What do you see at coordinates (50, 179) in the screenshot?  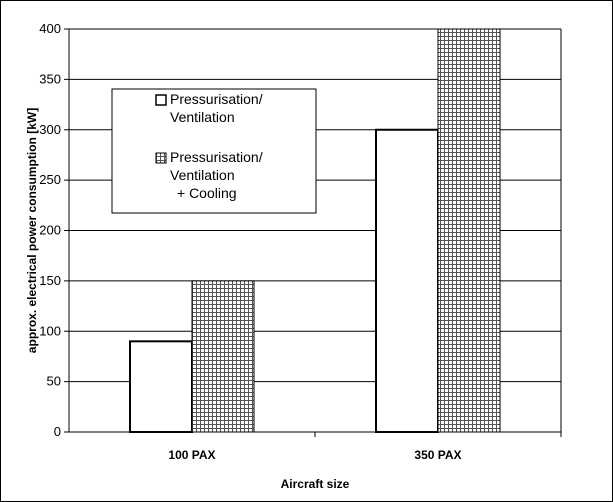 I see `y-tick-label: 250` at bounding box center [50, 179].